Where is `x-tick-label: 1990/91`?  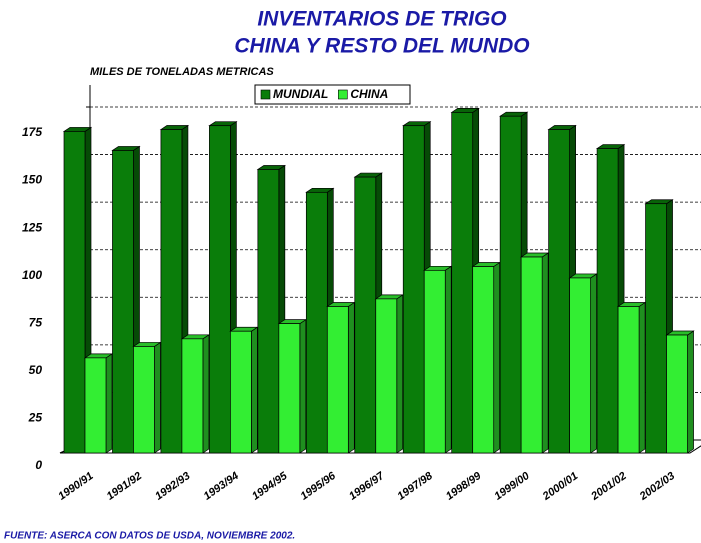 x-tick-label: 1990/91 is located at coordinates (75, 486).